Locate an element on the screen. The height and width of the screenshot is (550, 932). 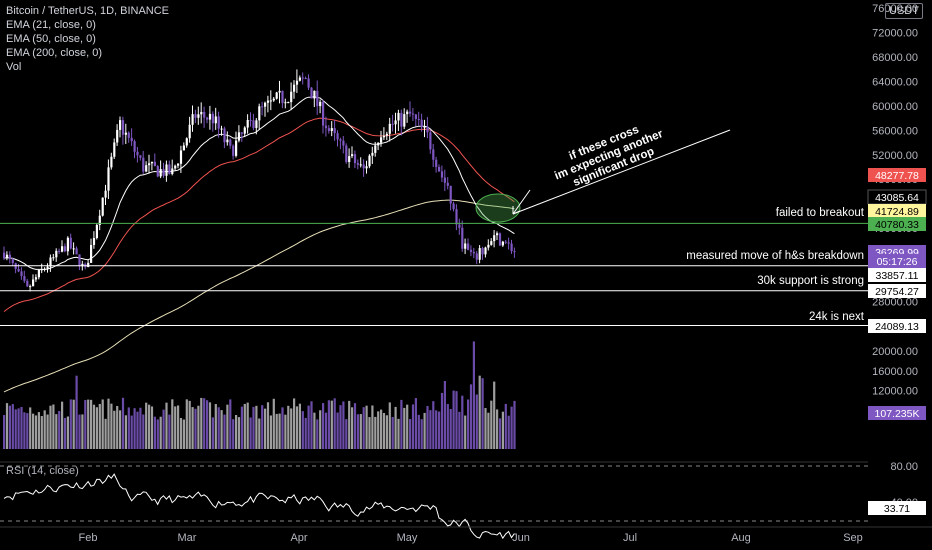
rsi-title: RSI (14, close) is located at coordinates (42, 471).